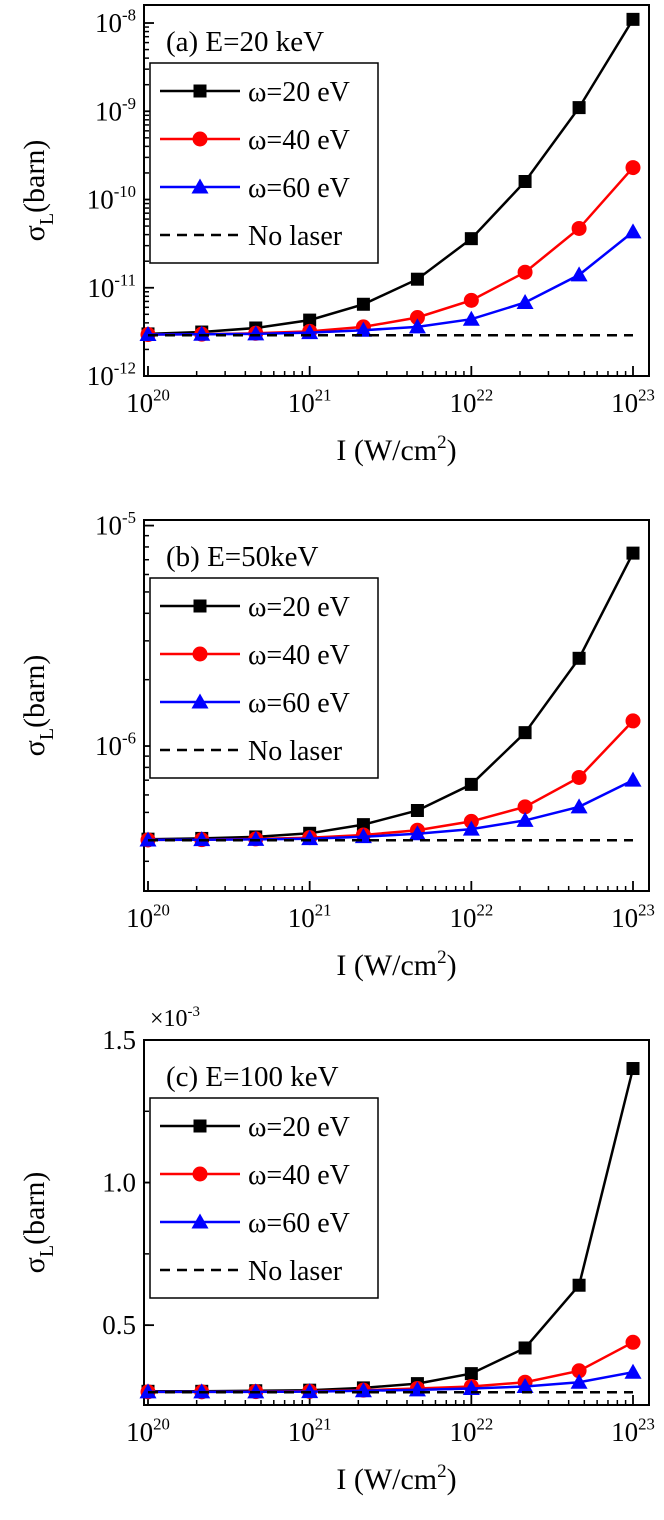 This screenshot has width=664, height=1520. Describe the element at coordinates (115, 110) in the screenshot. I see `y-tick-label: 10⁻⁹` at that location.